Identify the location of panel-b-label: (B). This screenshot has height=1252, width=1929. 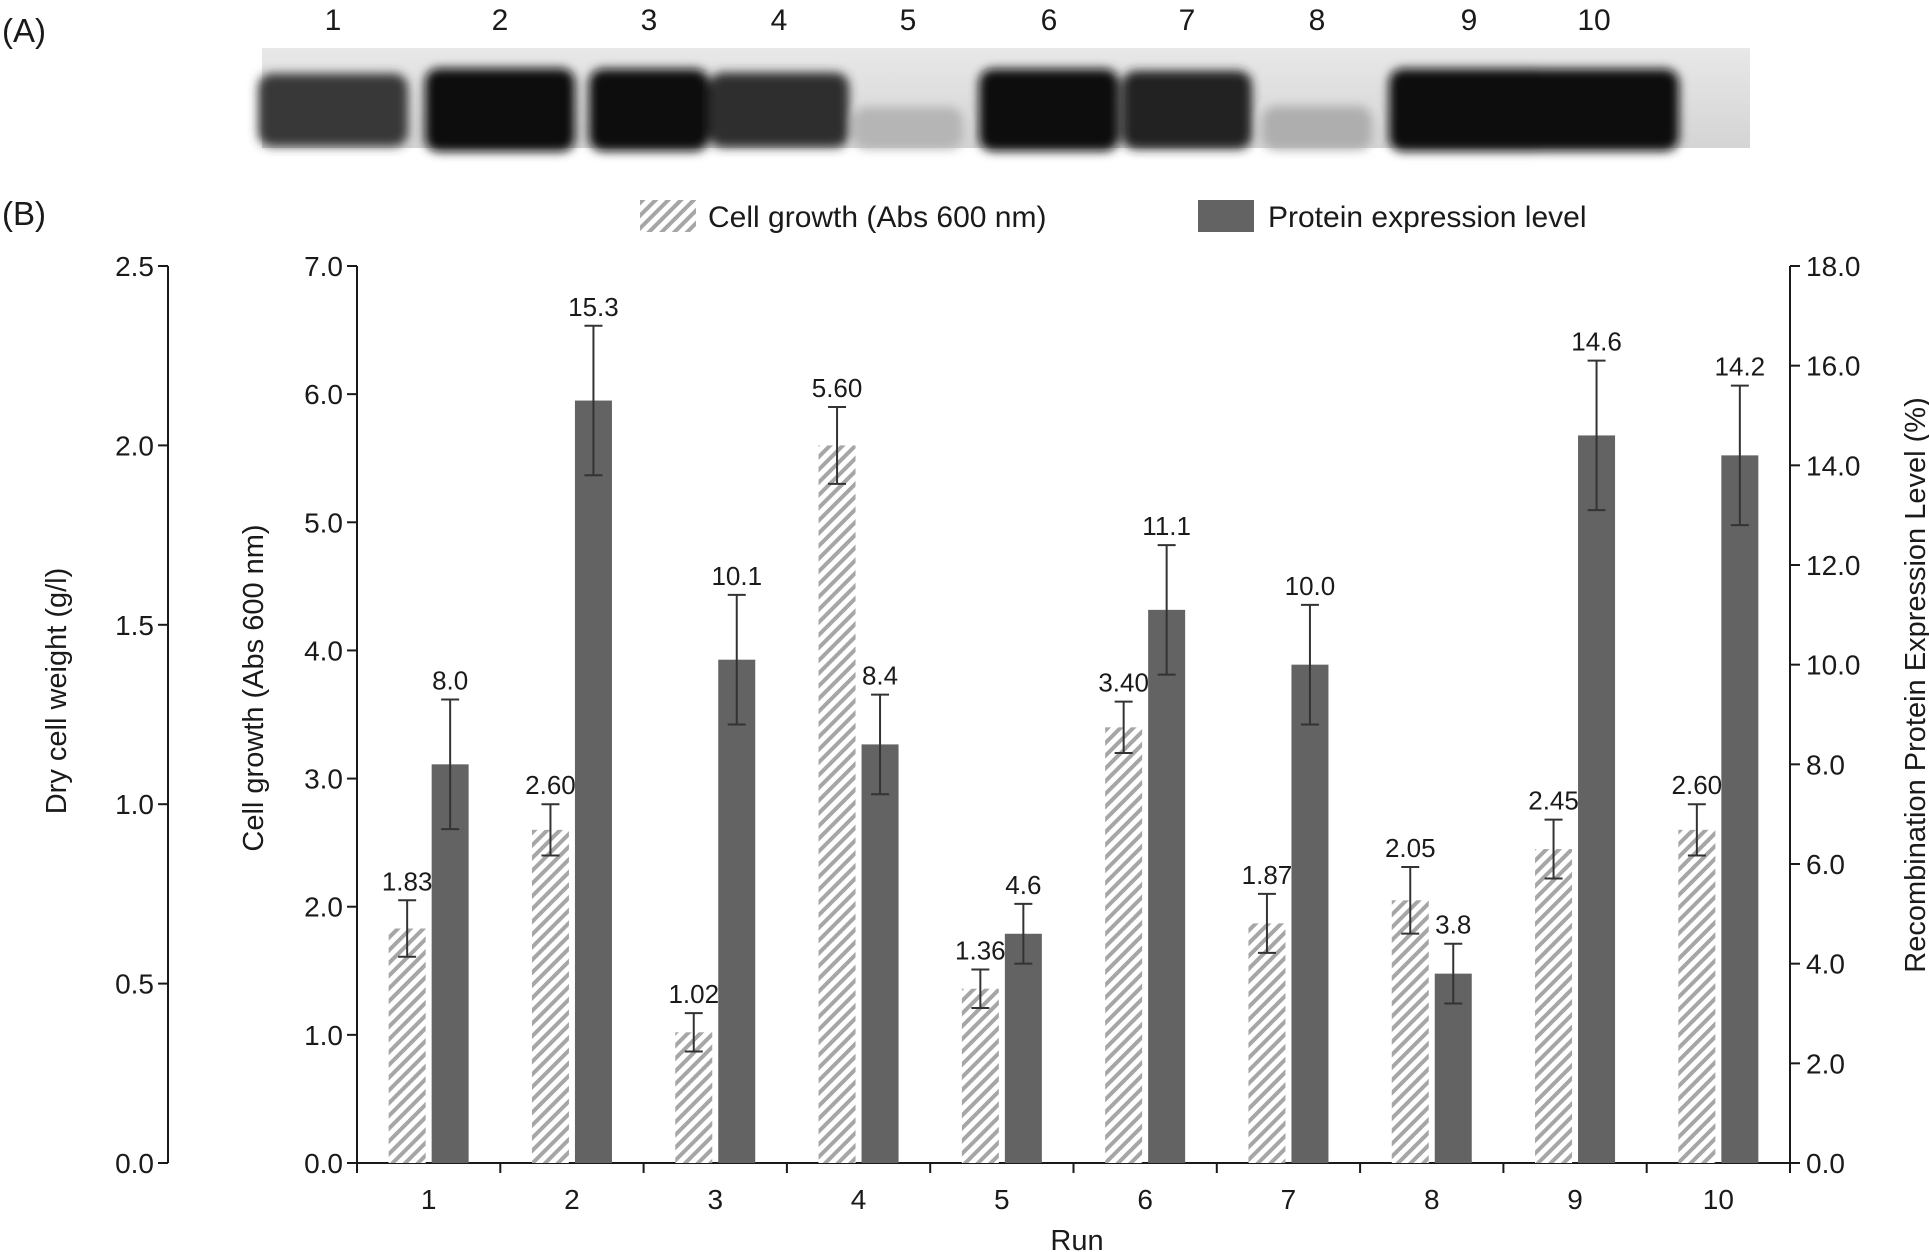
(24, 213).